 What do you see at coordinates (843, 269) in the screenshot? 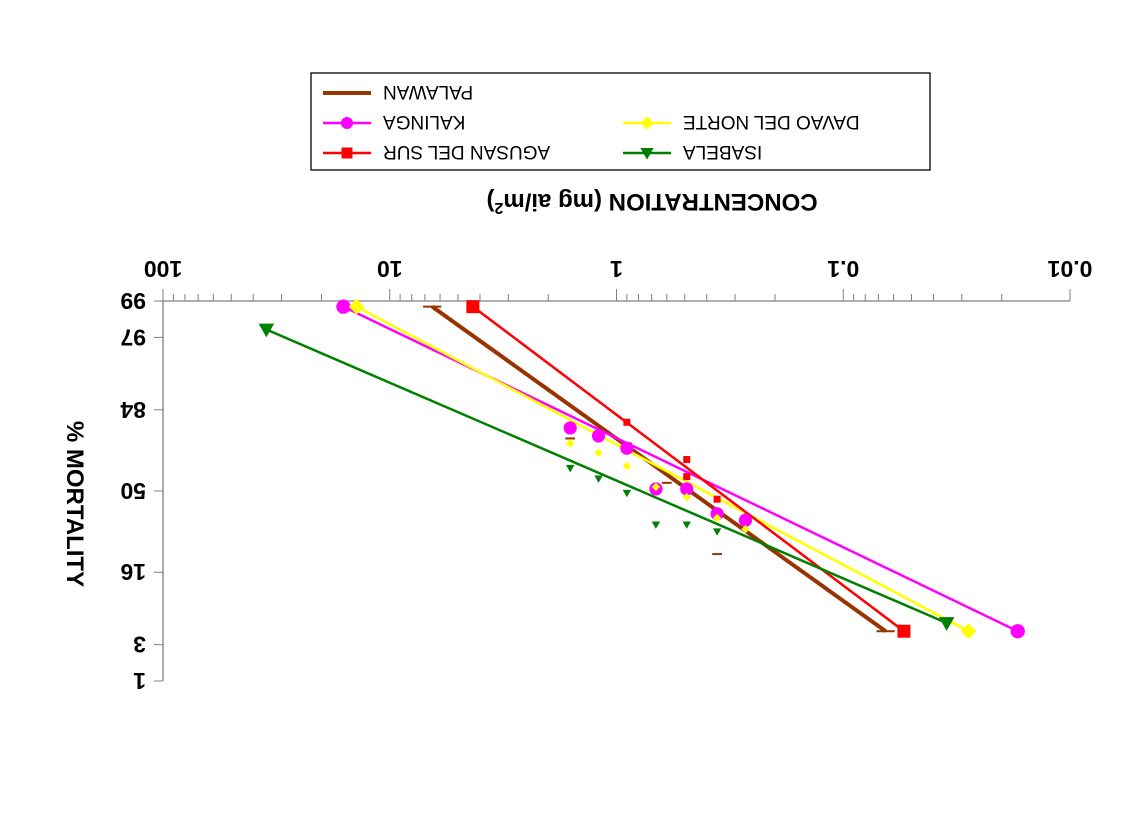
I see `x-tick-label: 0.1` at bounding box center [843, 269].